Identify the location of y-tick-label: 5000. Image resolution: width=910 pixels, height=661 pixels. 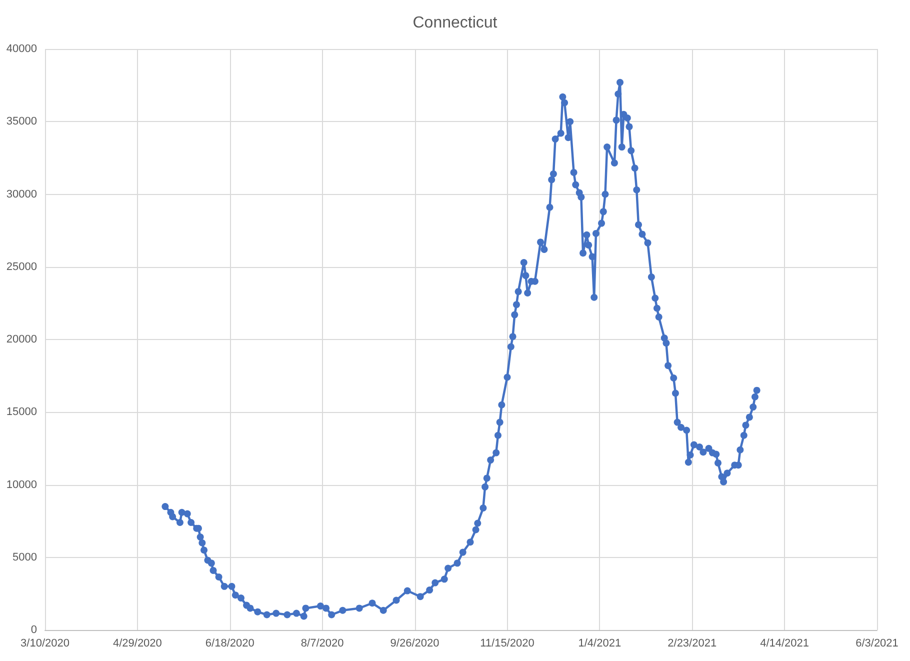
(24, 557).